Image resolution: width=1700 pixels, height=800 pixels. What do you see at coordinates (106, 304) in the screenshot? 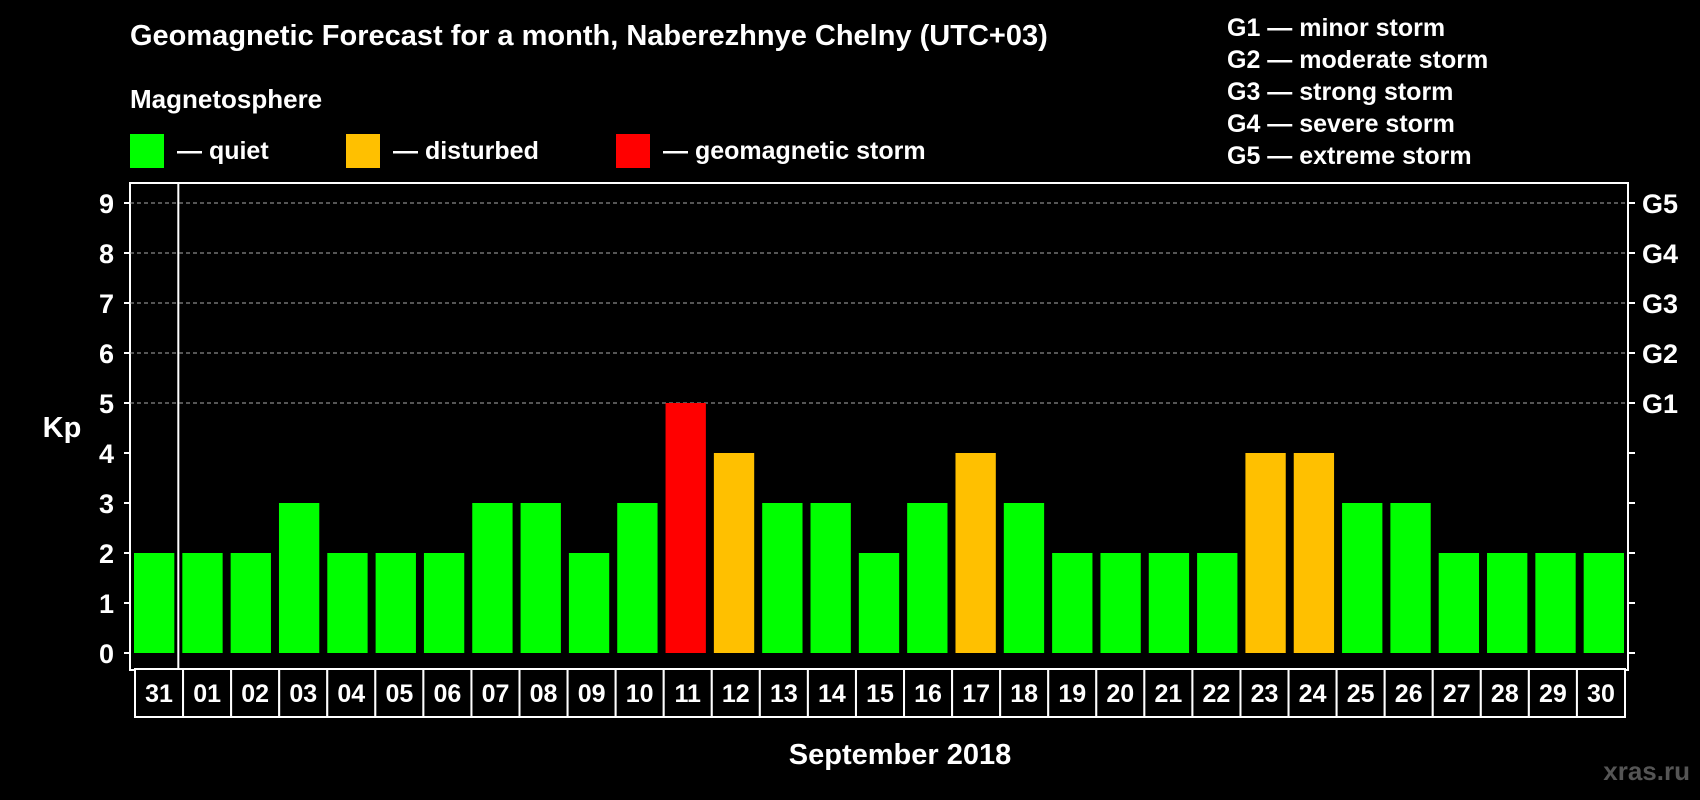
I see `y-tick-label: 7` at bounding box center [106, 304].